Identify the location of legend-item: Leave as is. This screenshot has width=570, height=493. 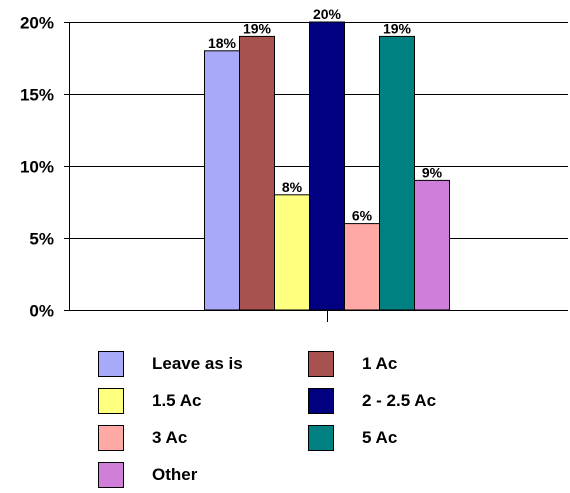
(203, 363).